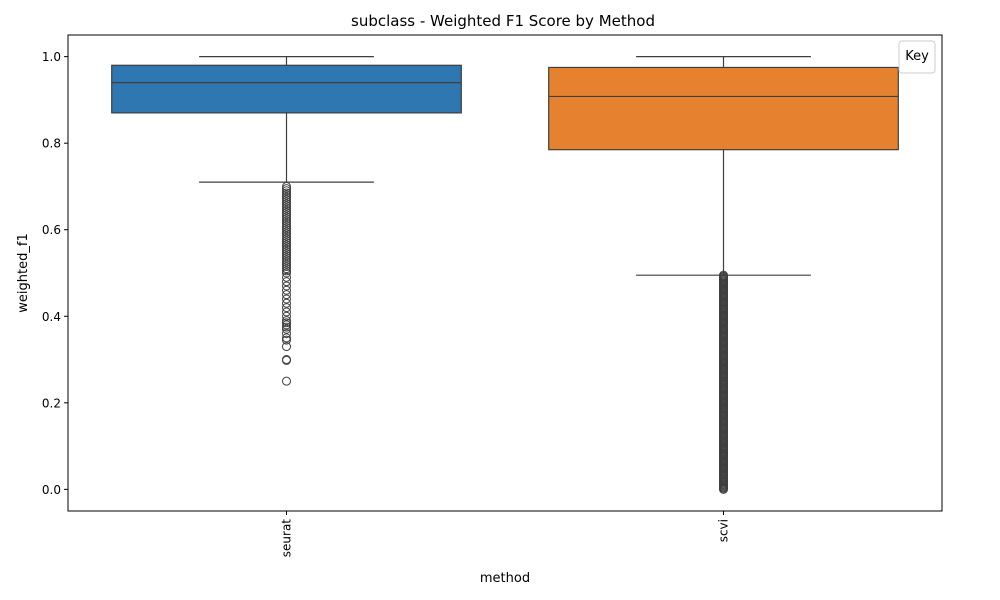 The height and width of the screenshot is (600, 1000). Describe the element at coordinates (51, 230) in the screenshot. I see `y-tick-label: 0.6` at that location.